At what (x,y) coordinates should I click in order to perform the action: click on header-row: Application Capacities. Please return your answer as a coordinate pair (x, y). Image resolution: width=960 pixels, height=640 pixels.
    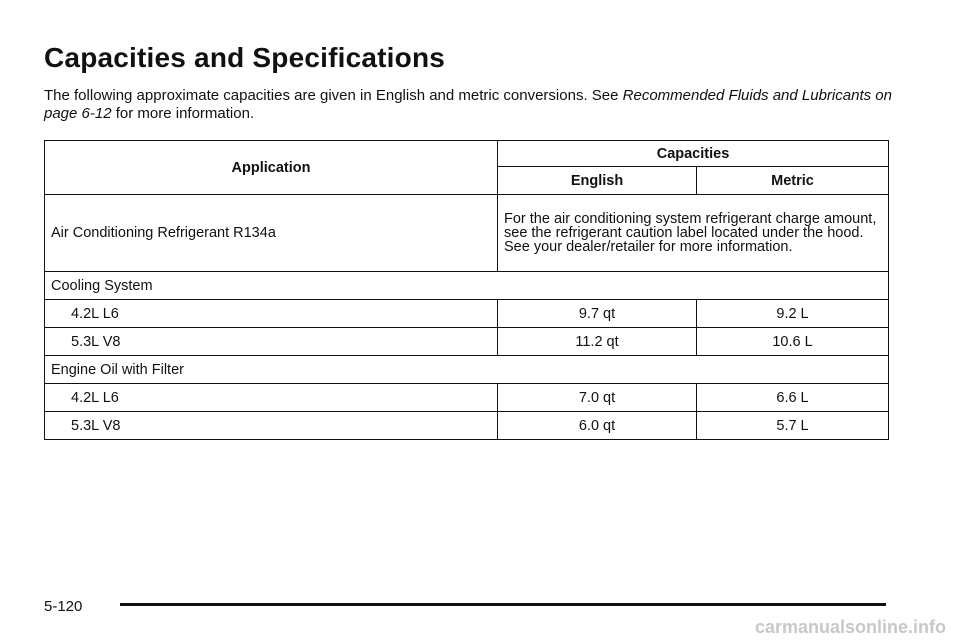
    Looking at the image, I should click on (466, 167).